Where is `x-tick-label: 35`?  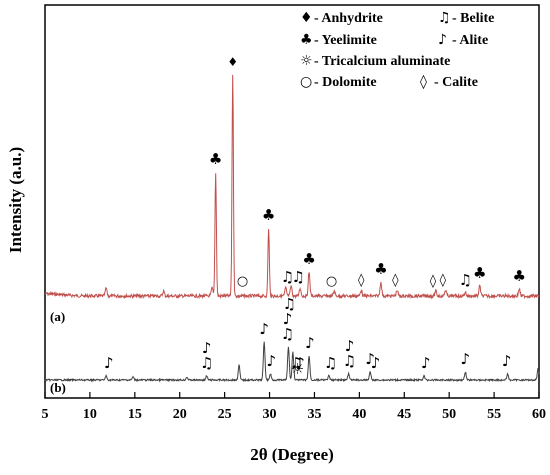 x-tick-label: 35 is located at coordinates (314, 414).